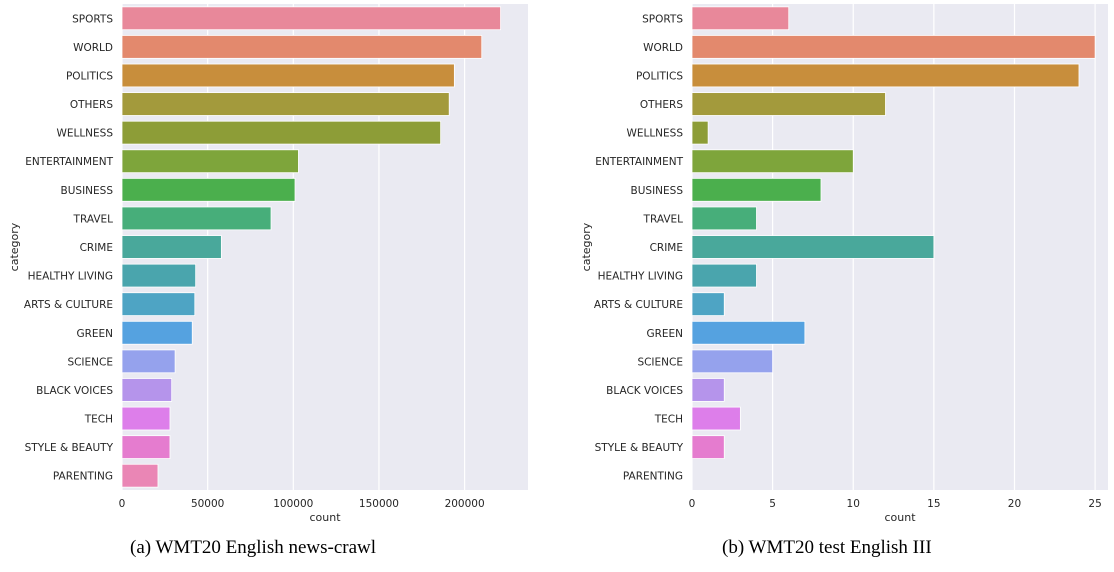 The width and height of the screenshot is (1114, 572). I want to click on x-tick-label: 150000, so click(379, 504).